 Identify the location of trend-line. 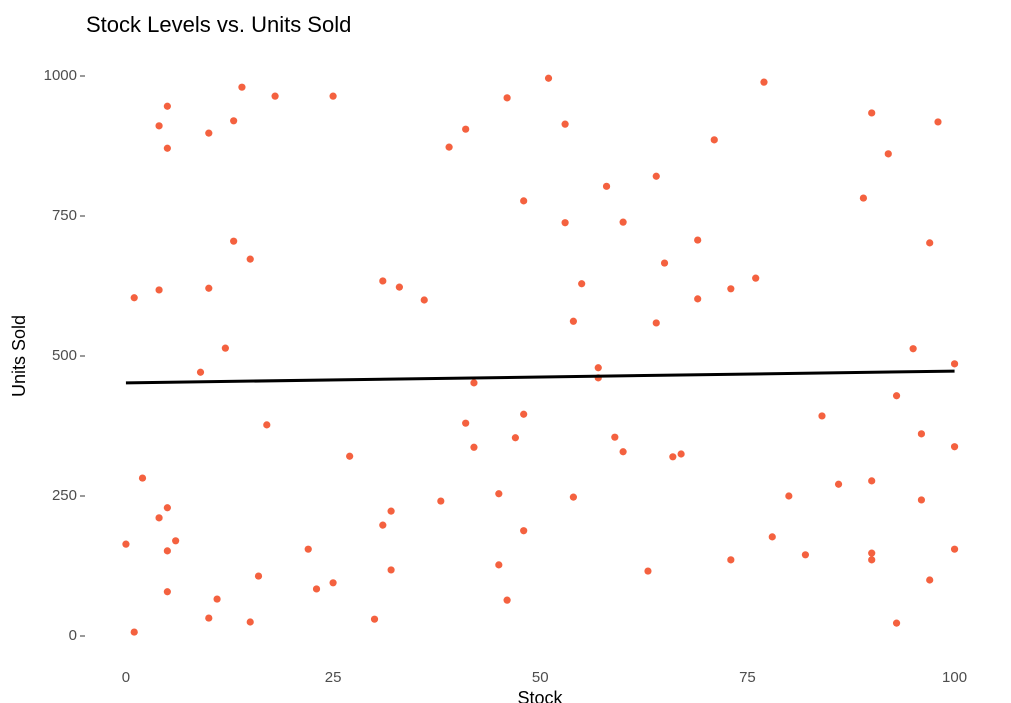
(540, 377).